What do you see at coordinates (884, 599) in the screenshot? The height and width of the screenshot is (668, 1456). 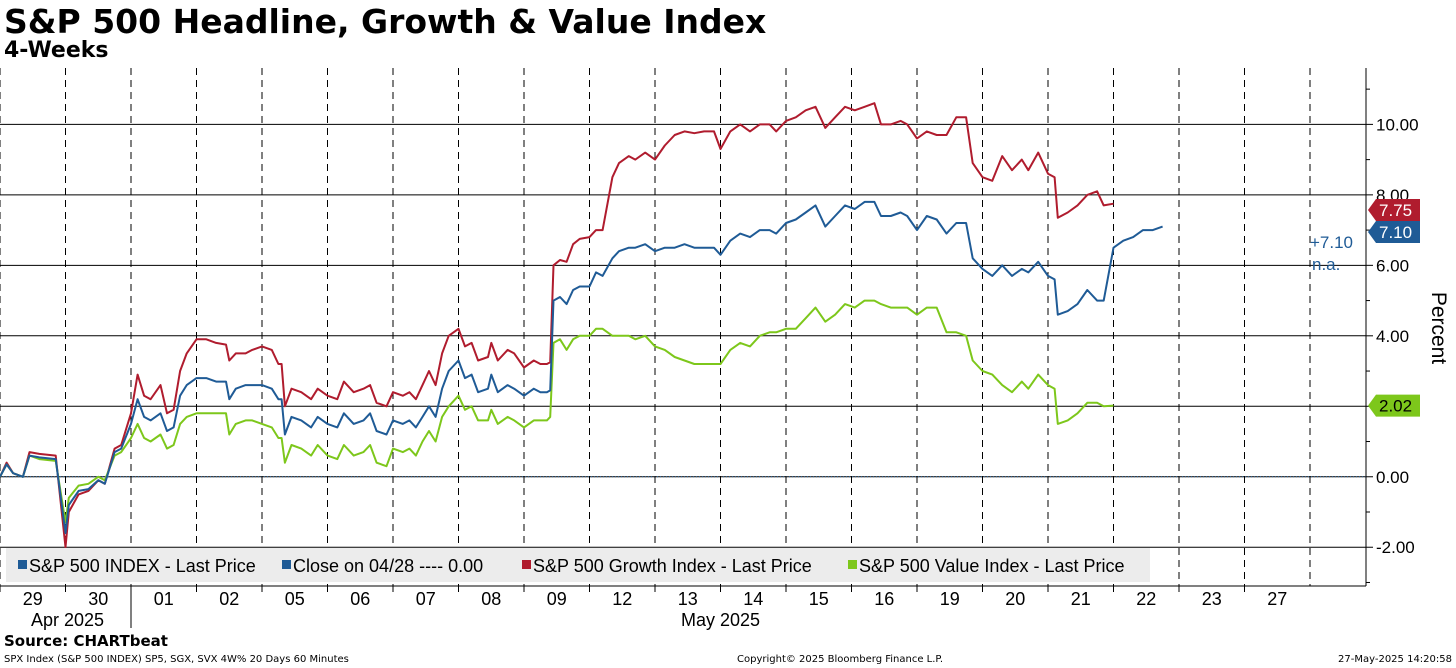 I see `x-tick-label: 16` at bounding box center [884, 599].